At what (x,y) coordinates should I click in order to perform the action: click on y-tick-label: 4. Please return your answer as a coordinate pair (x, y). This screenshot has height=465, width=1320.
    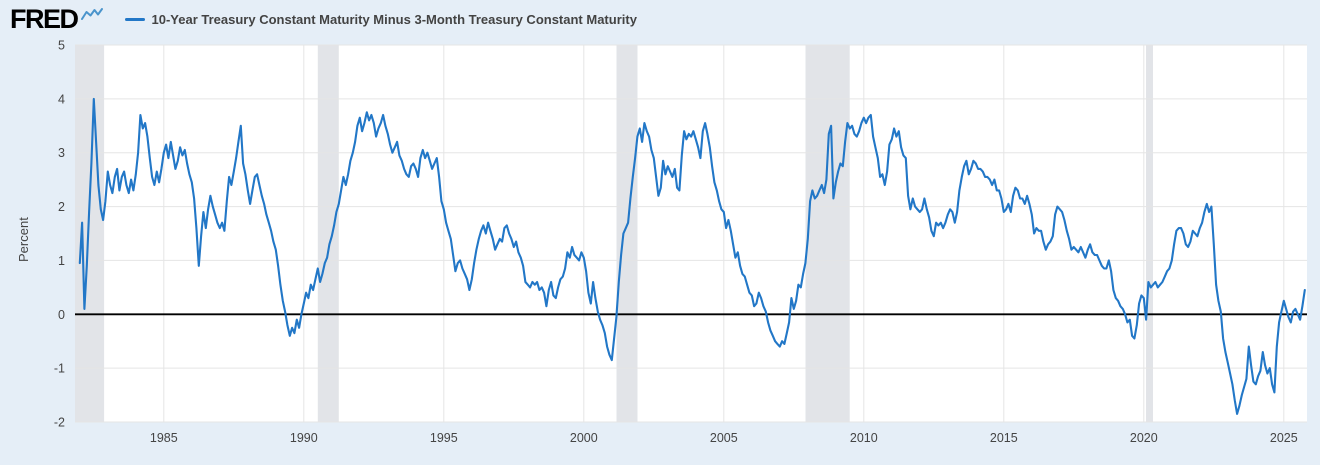
    Looking at the image, I should click on (61, 99).